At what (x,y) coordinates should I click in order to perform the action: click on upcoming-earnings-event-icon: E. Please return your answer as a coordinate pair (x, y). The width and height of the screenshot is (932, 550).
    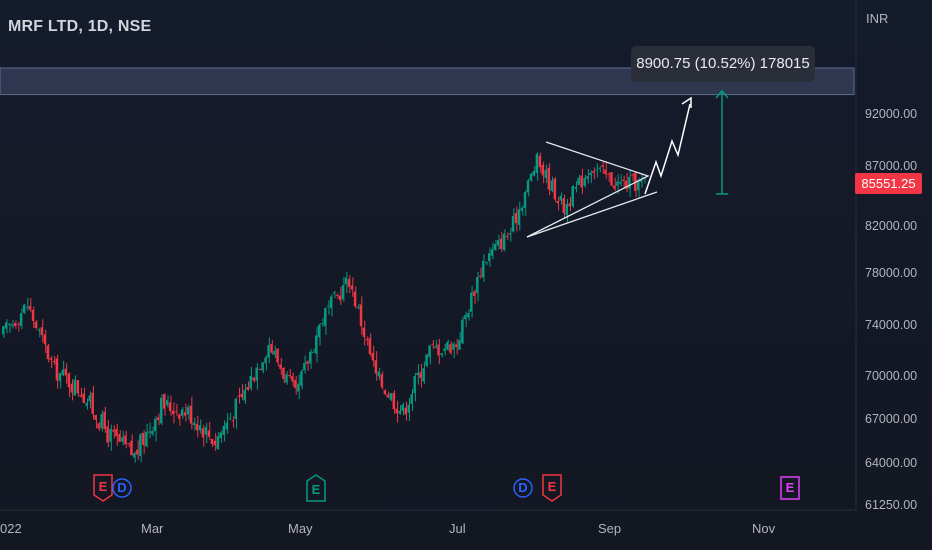
    Looking at the image, I should click on (790, 488).